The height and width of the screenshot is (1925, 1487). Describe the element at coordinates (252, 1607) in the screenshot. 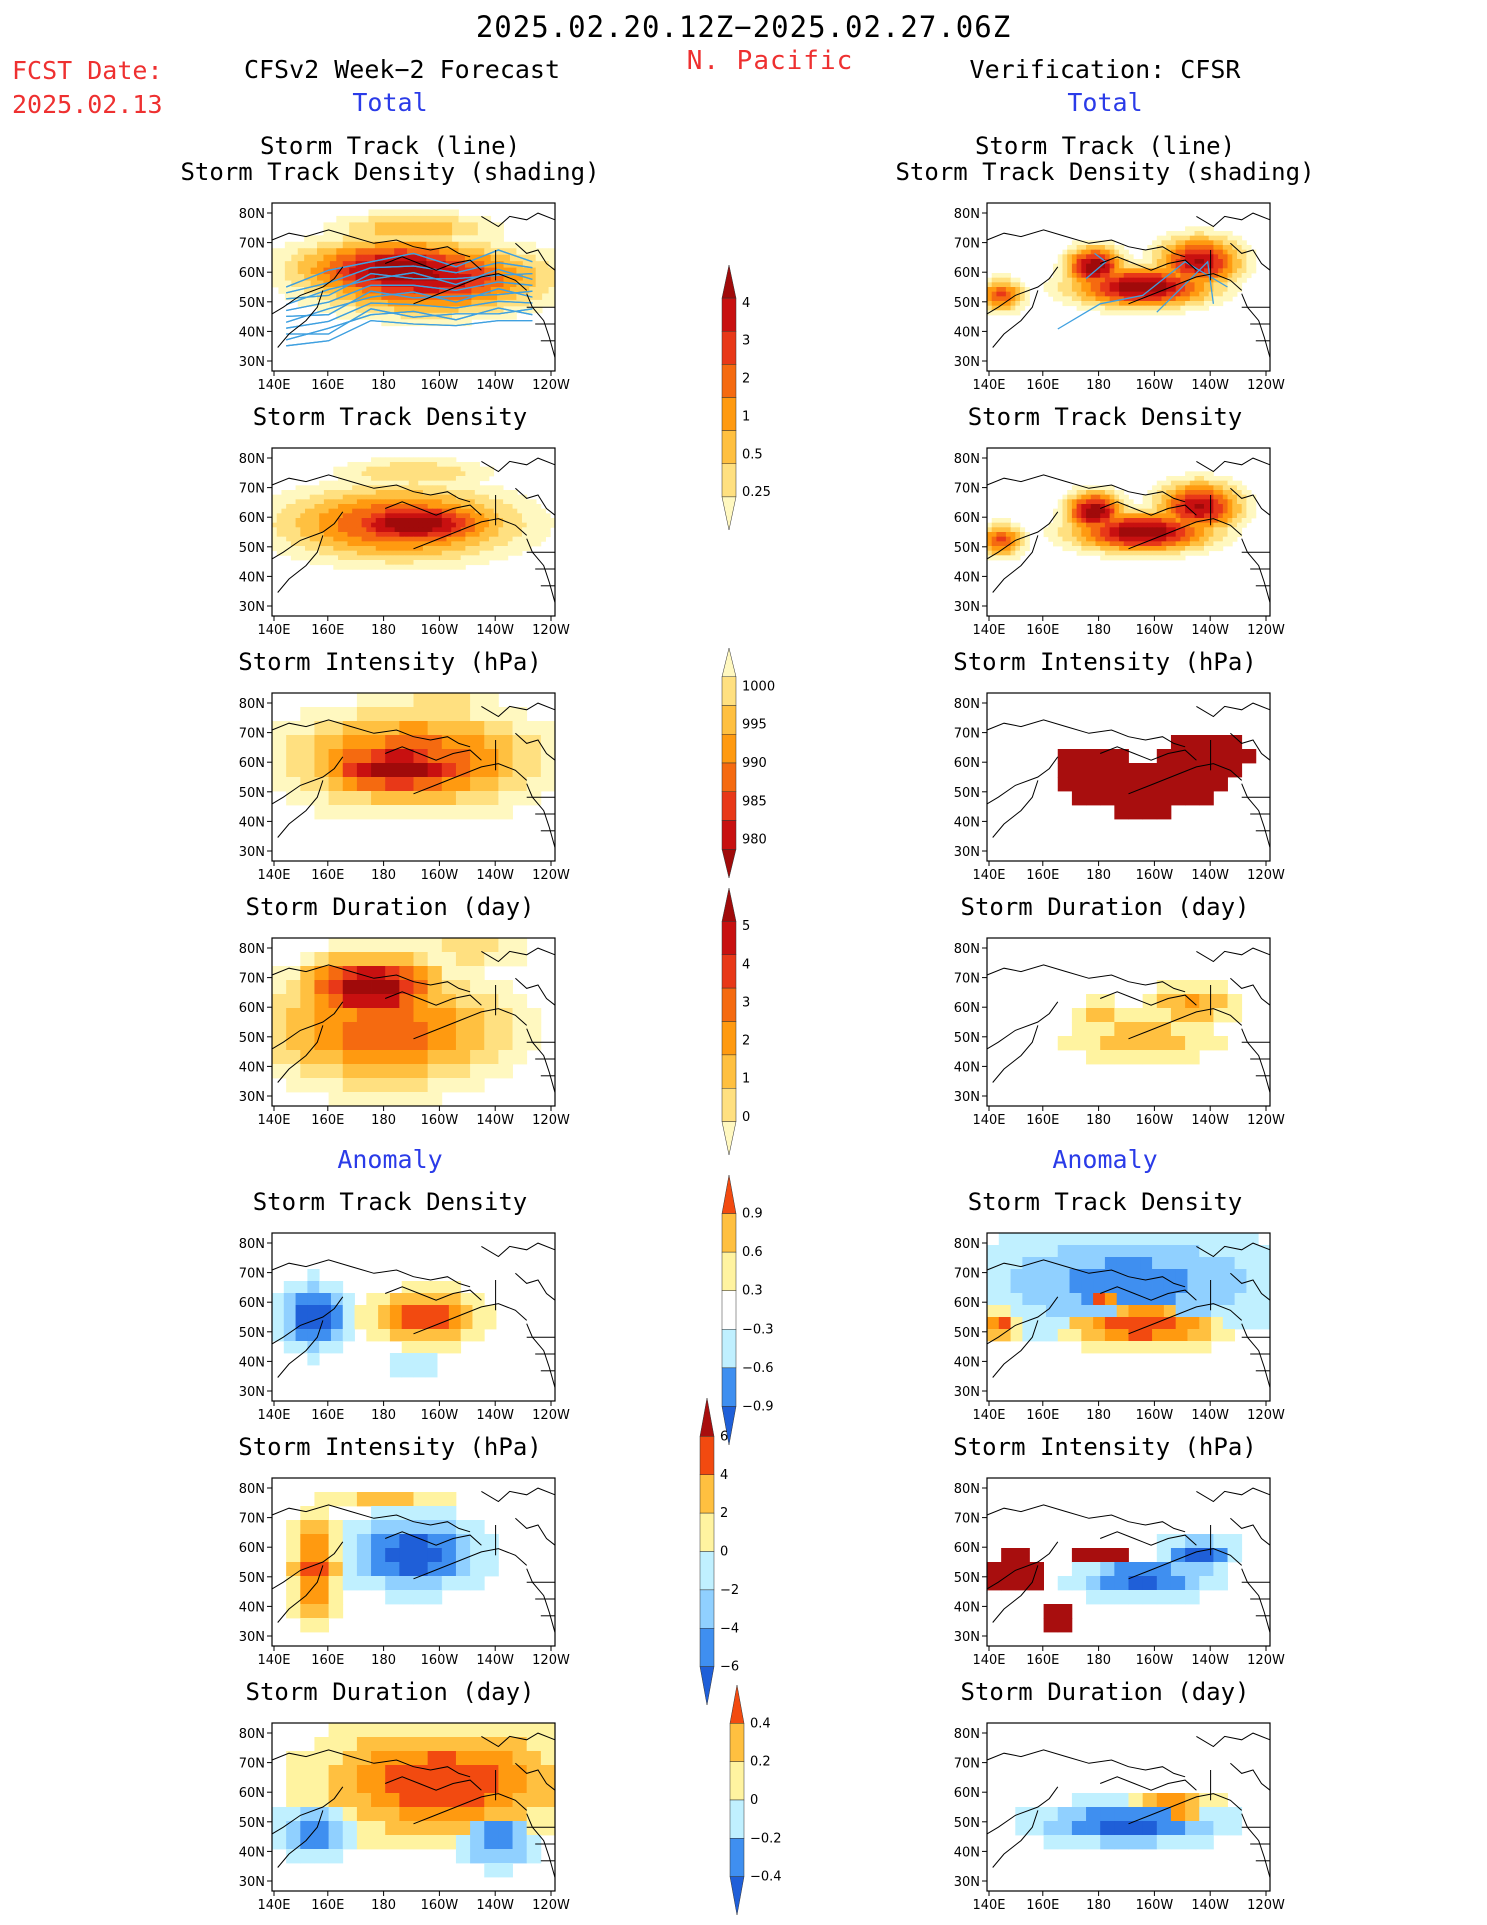

I see `lat-label: 40N` at that location.